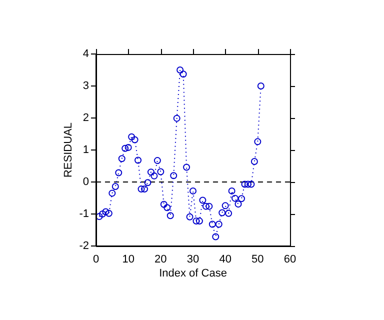  Describe the element at coordinates (160, 260) in the screenshot. I see `x-tick-label: 20` at that location.